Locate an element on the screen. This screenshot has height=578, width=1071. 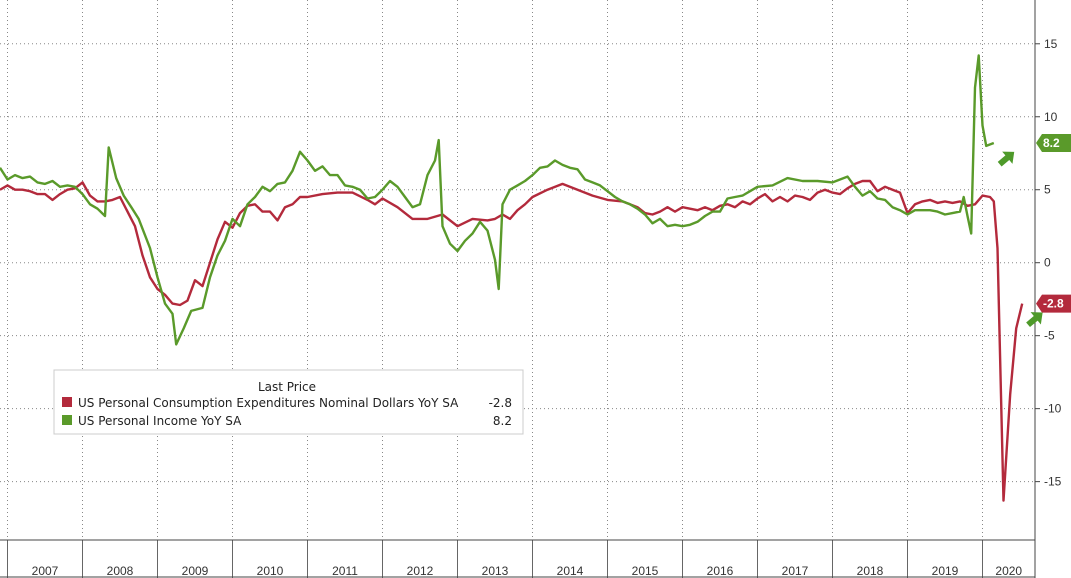
last-value-tags: -2.8 8.2 is located at coordinates (1053, 223).